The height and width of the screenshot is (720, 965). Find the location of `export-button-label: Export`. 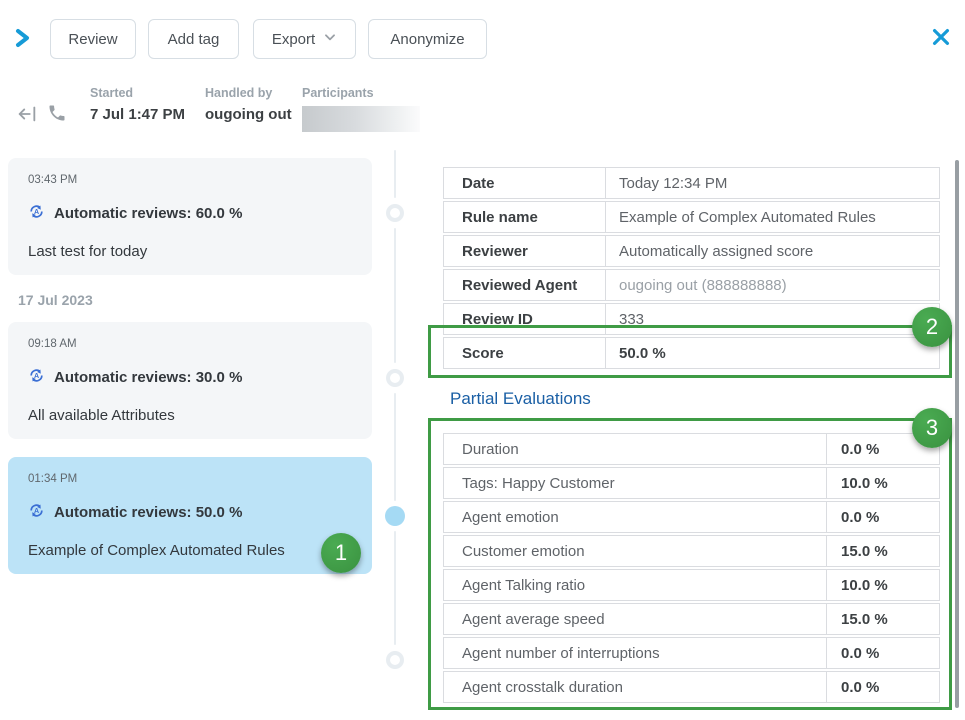

export-button-label: Export is located at coordinates (293, 39).